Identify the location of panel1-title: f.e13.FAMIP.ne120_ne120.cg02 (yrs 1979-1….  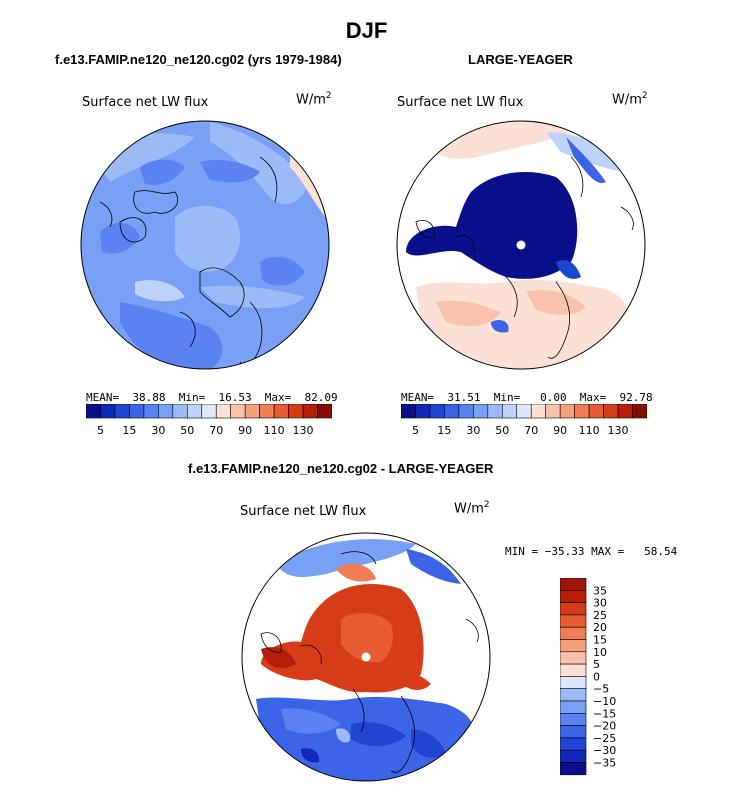
(198, 59).